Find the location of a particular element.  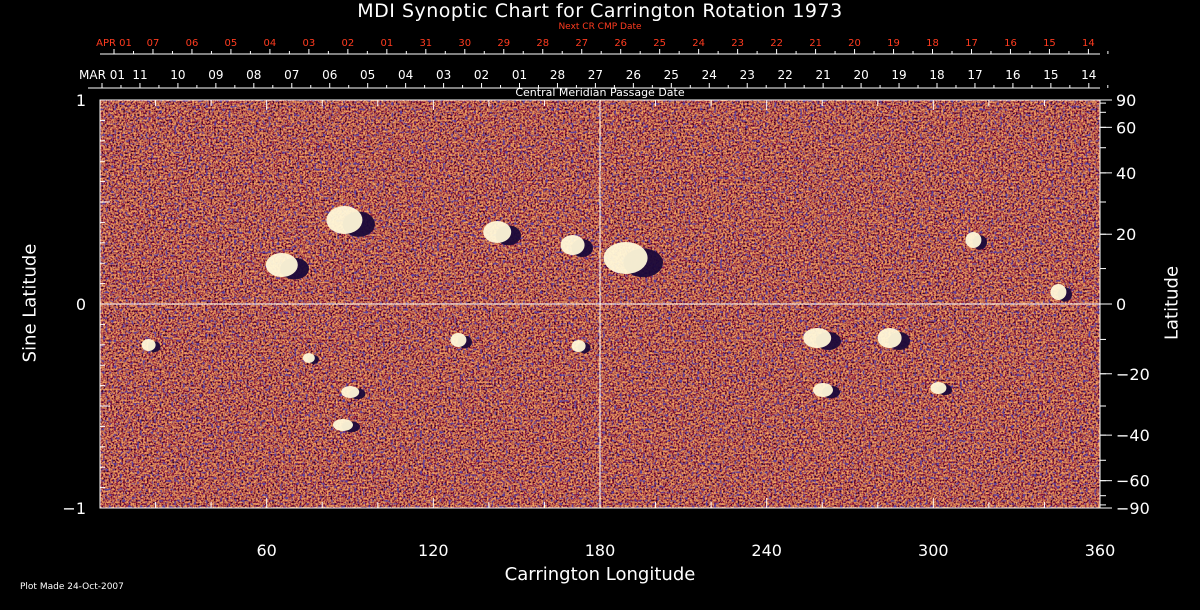

cmp_ticks-label: 21 is located at coordinates (822, 75).